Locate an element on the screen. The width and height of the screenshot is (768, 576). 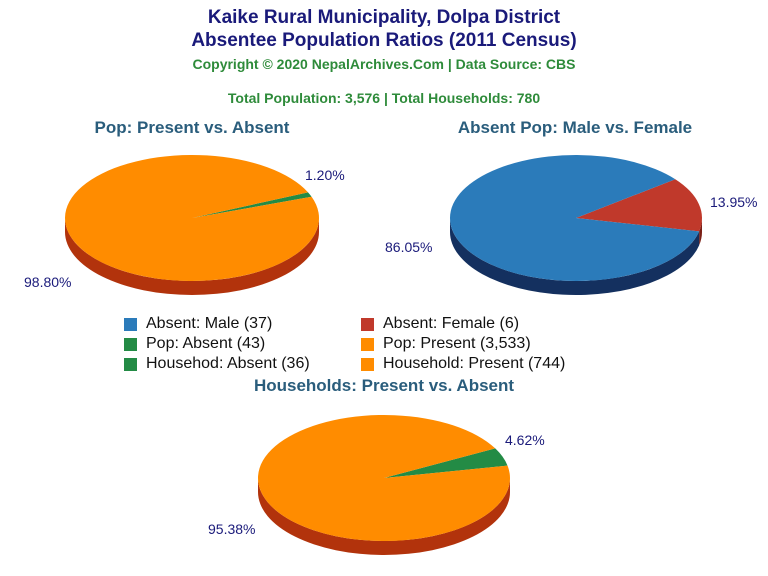
legend-label: Pop: Absent (43) is located at coordinates (206, 343).